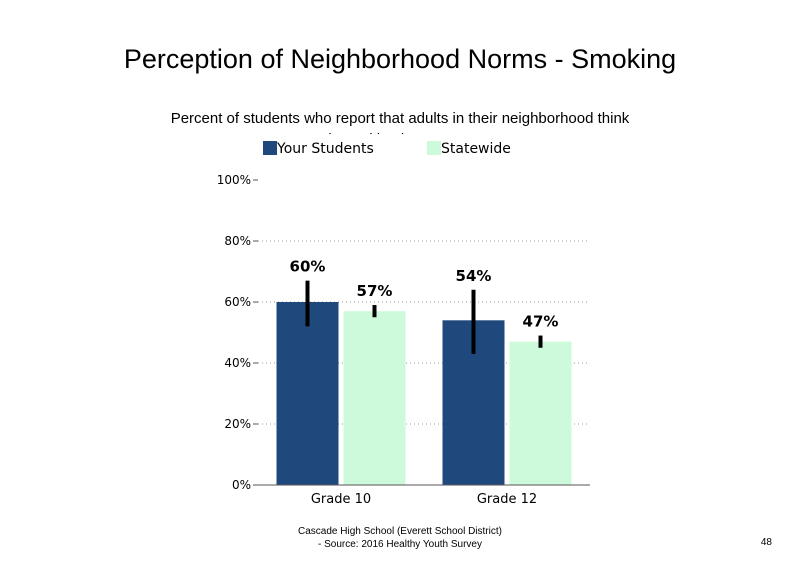 This screenshot has height=568, width=800. What do you see at coordinates (234, 180) in the screenshot?
I see `y-tick-label: 100%` at bounding box center [234, 180].